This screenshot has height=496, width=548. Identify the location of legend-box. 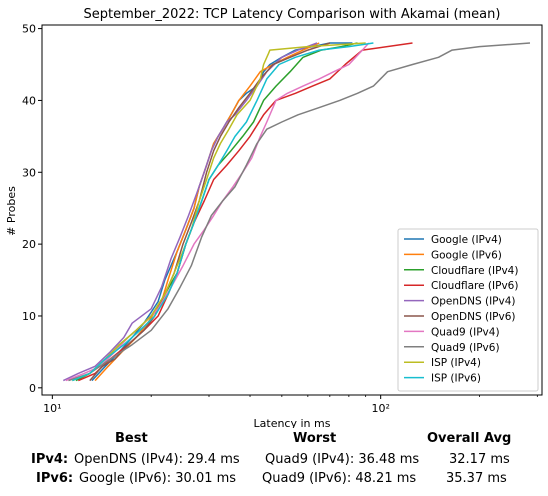
(468, 310).